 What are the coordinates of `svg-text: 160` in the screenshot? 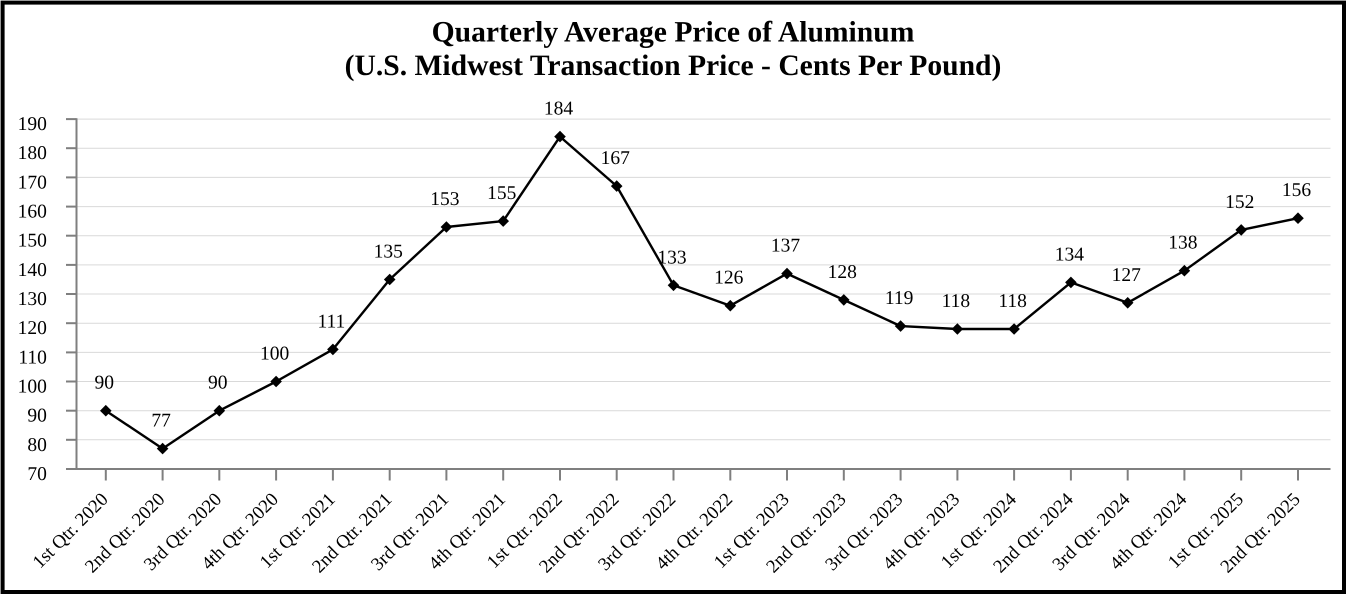 It's located at (32, 212).